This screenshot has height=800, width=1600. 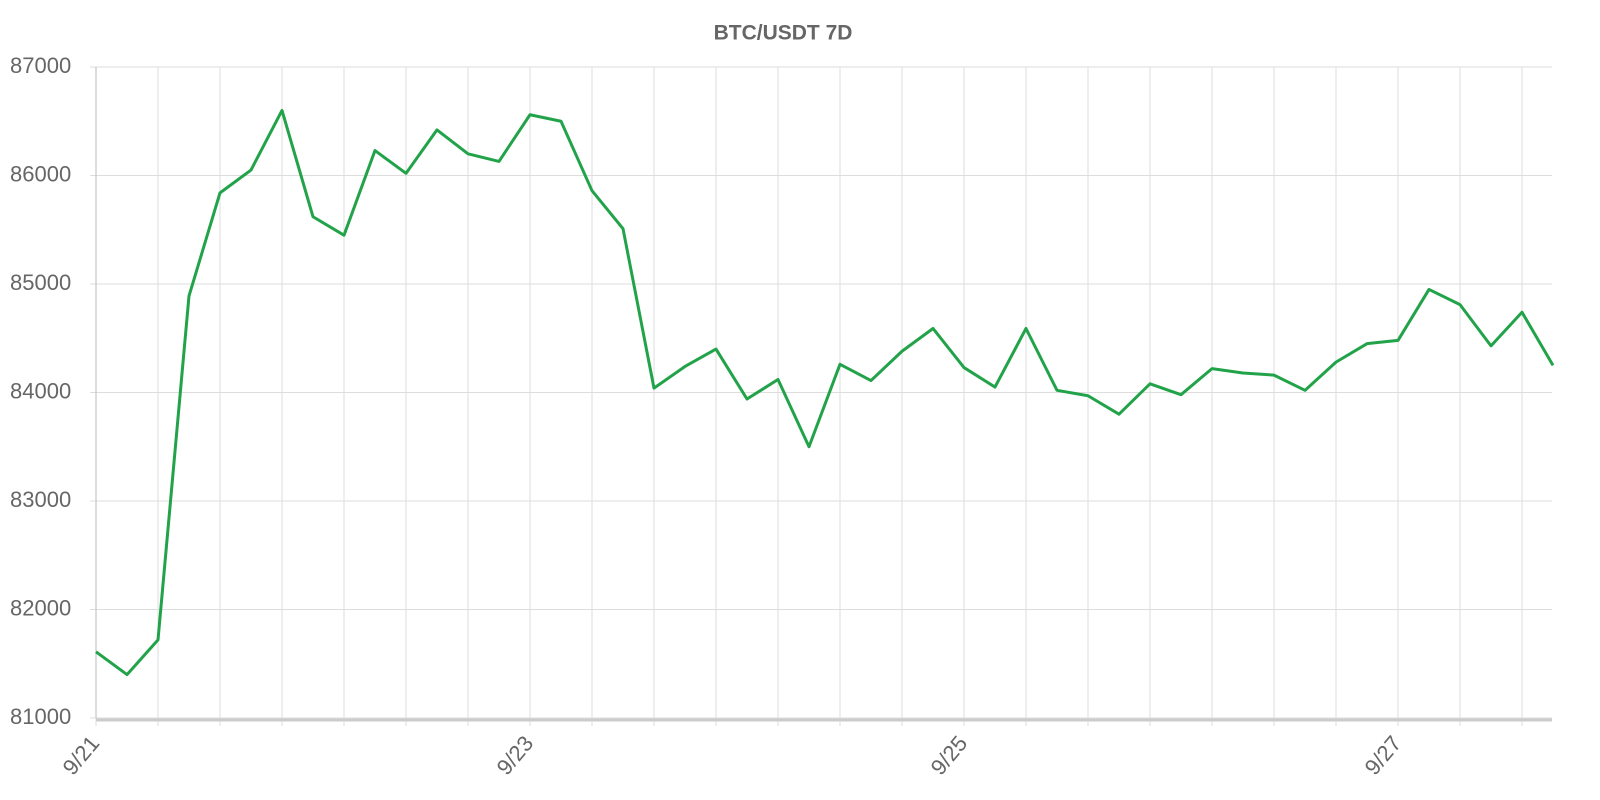 What do you see at coordinates (40, 390) in the screenshot?
I see `y-tick-label: 84000` at bounding box center [40, 390].